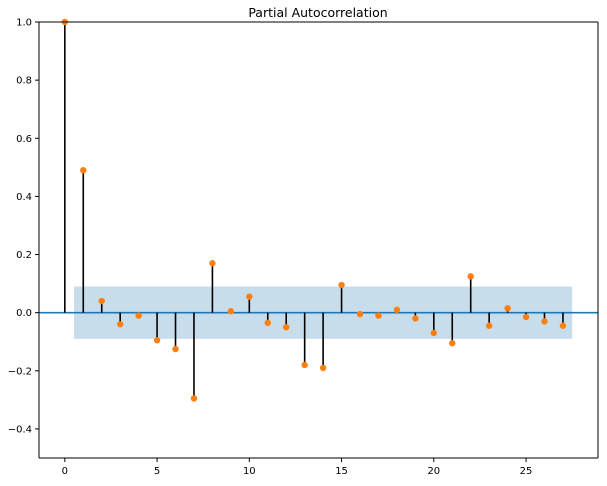 The image size is (607, 486). I want to click on y-tick-label-1: −0.2, so click(20, 371).